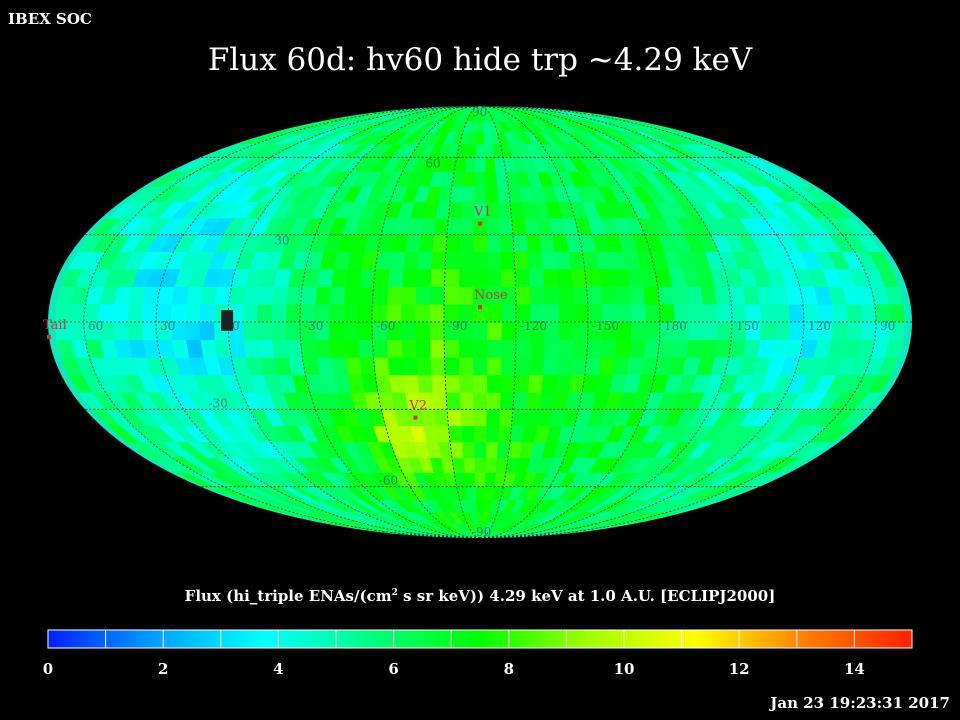  Describe the element at coordinates (55, 325) in the screenshot. I see `marker-label: Tail` at that location.